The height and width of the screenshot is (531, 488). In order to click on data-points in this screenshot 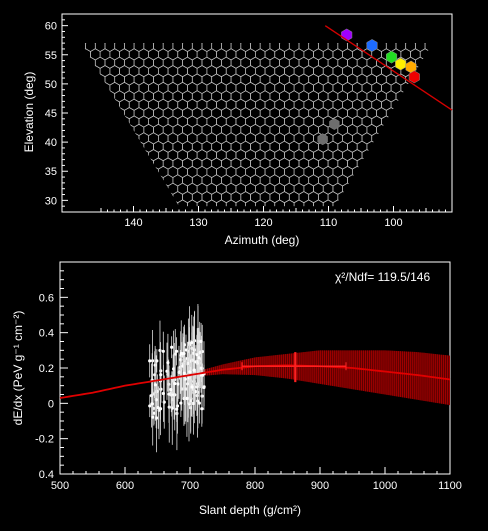, I will do `click(177, 378)`.